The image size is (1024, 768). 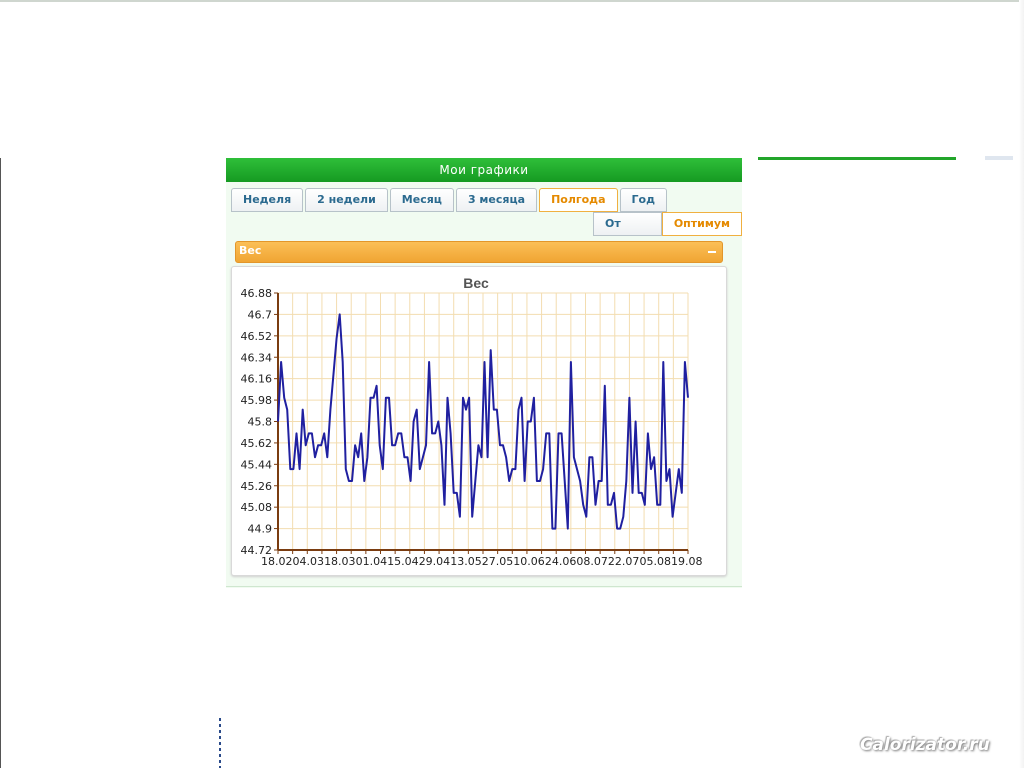 What do you see at coordinates (701, 224) in the screenshot?
I see `tab-optimum: Оптимум` at bounding box center [701, 224].